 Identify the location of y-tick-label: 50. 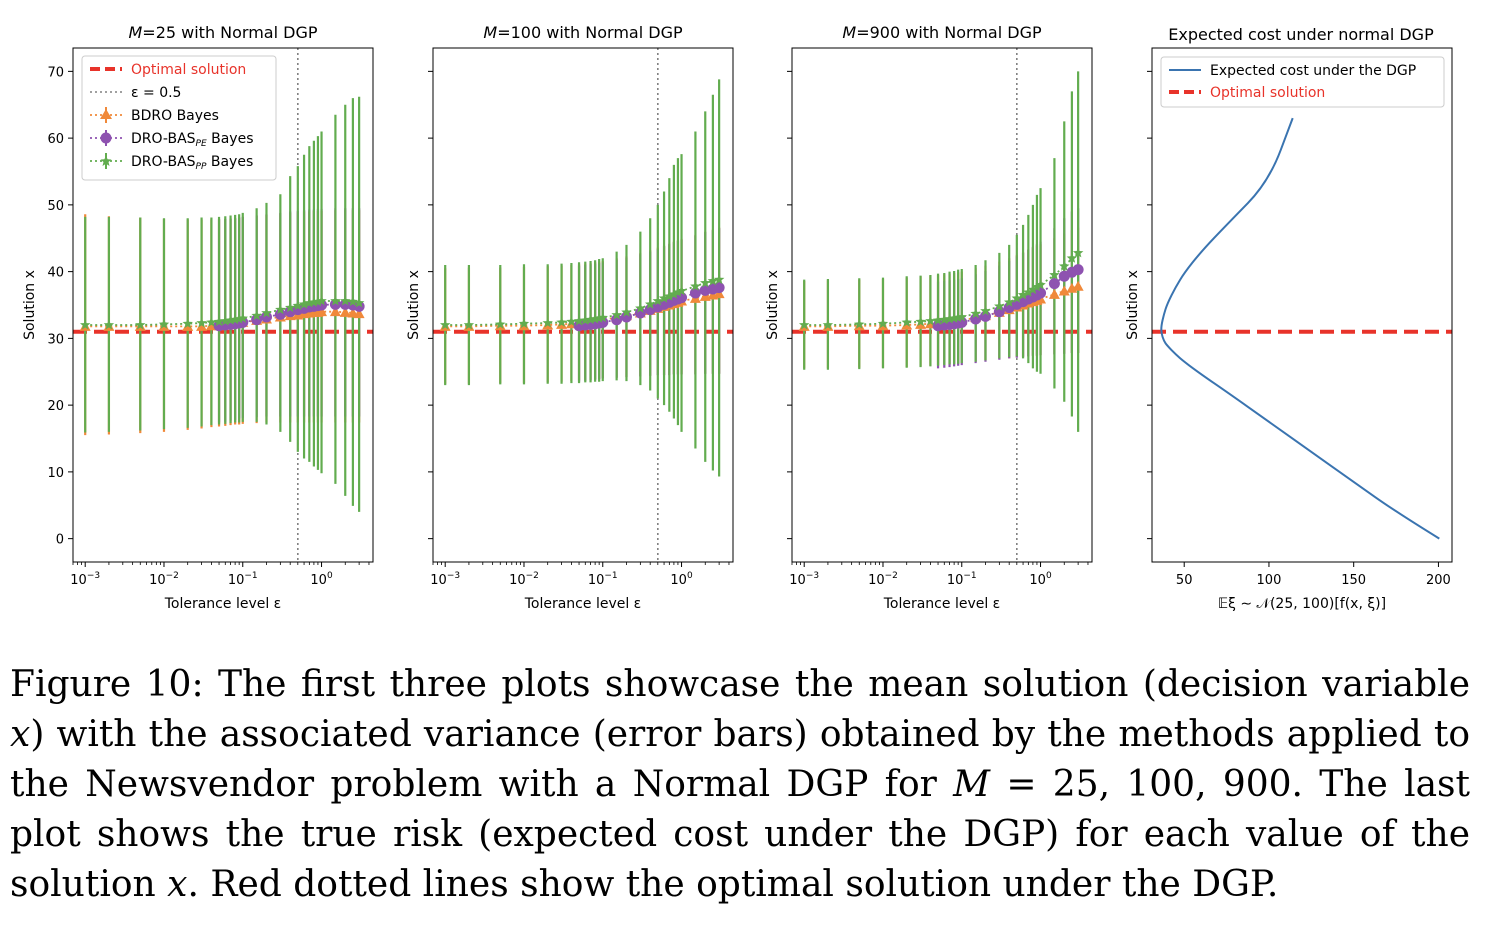
(55, 206).